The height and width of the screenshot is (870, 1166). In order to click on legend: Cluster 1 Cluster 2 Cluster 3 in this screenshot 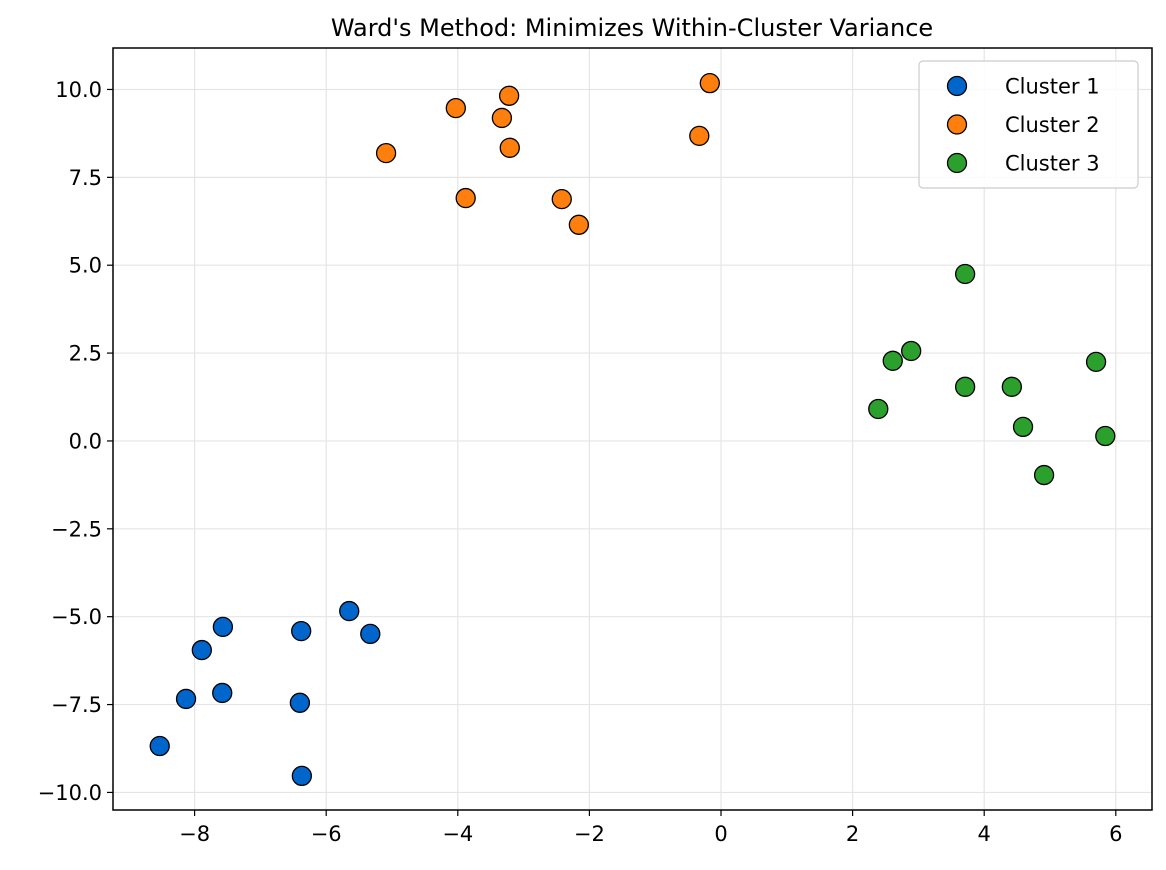, I will do `click(1028, 124)`.